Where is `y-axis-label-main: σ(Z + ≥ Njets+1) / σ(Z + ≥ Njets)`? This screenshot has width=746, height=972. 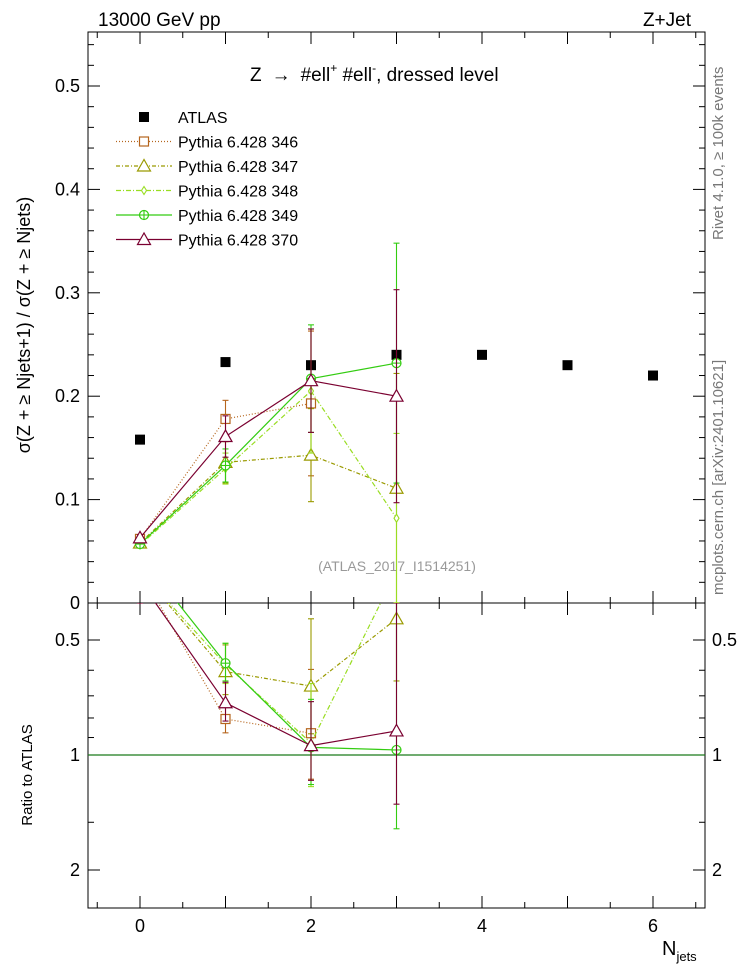 y-axis-label-main: σ(Z + ≥ Njets+1) / σ(Z + ≥ Njets) is located at coordinates (24, 325).